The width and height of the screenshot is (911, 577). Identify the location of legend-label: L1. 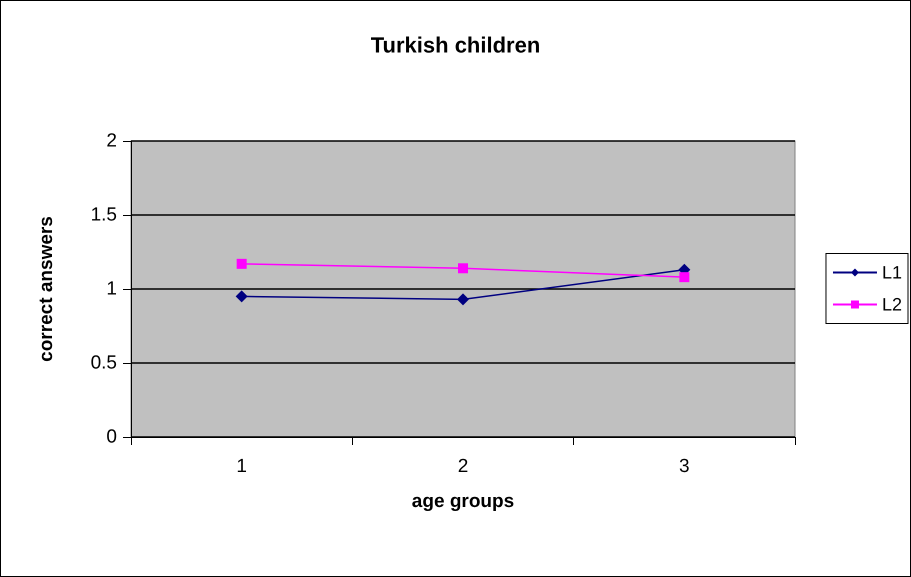
(892, 272).